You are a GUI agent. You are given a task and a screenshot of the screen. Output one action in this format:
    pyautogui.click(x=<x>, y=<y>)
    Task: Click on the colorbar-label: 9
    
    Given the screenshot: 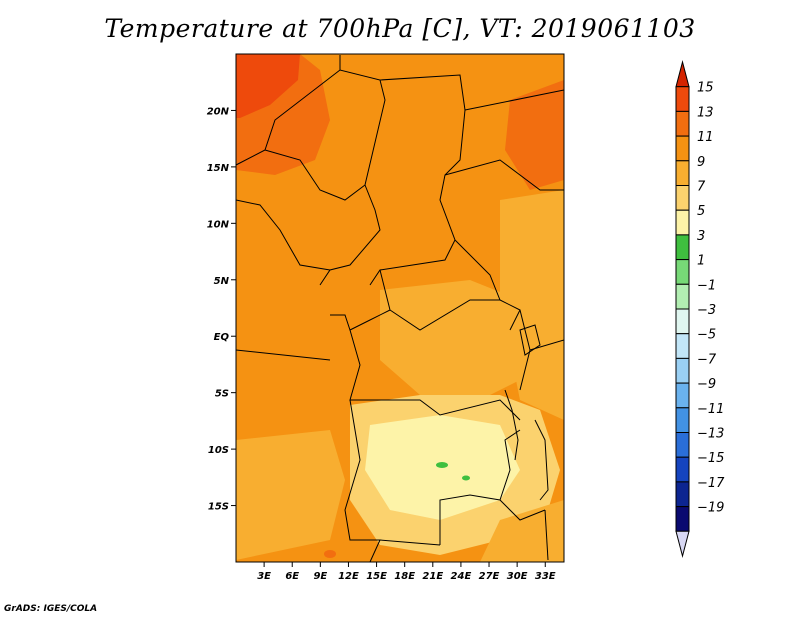 What is the action you would take?
    pyautogui.click(x=701, y=162)
    